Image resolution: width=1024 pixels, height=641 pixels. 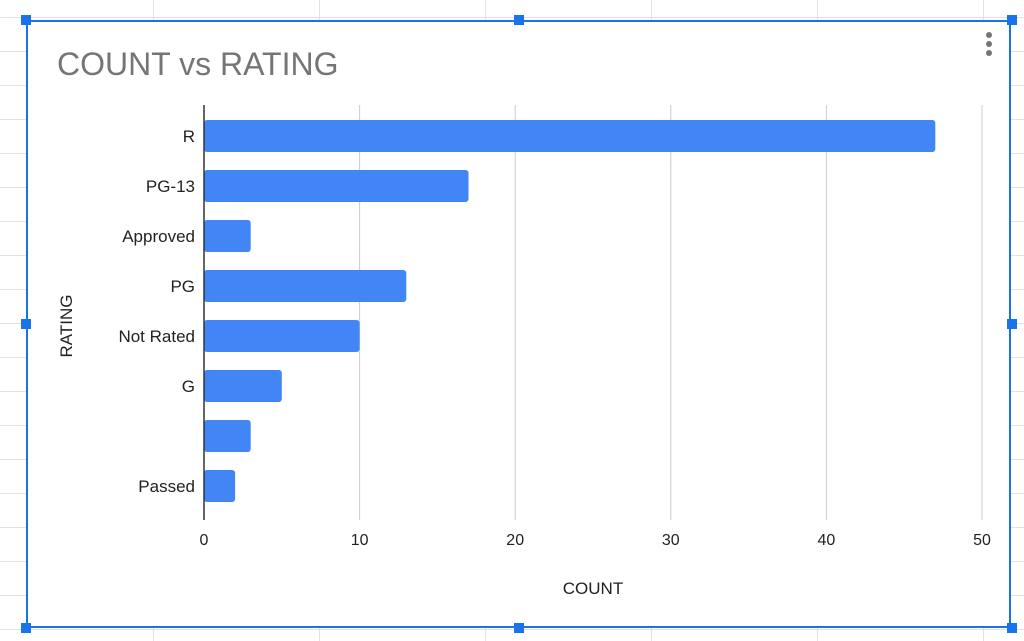 What do you see at coordinates (519, 628) in the screenshot?
I see `resize-handle-bottom` at bounding box center [519, 628].